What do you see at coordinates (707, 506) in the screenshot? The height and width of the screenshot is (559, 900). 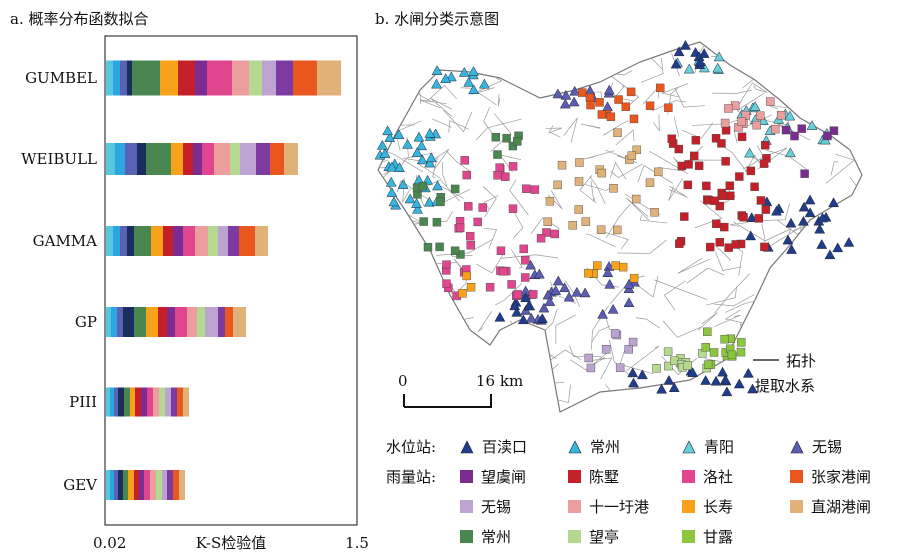 I see `legend-item: 长寿` at bounding box center [707, 506].